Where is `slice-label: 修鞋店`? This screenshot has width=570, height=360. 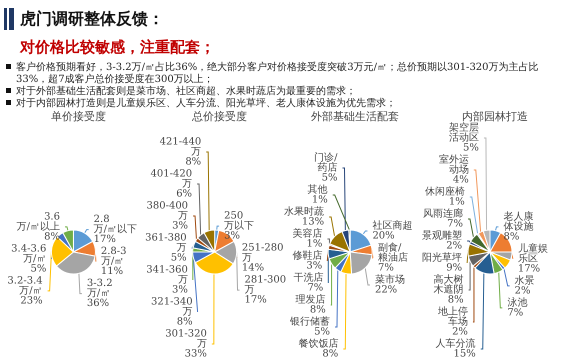
slice-label: 修鞋店 is located at coordinates (307, 256).